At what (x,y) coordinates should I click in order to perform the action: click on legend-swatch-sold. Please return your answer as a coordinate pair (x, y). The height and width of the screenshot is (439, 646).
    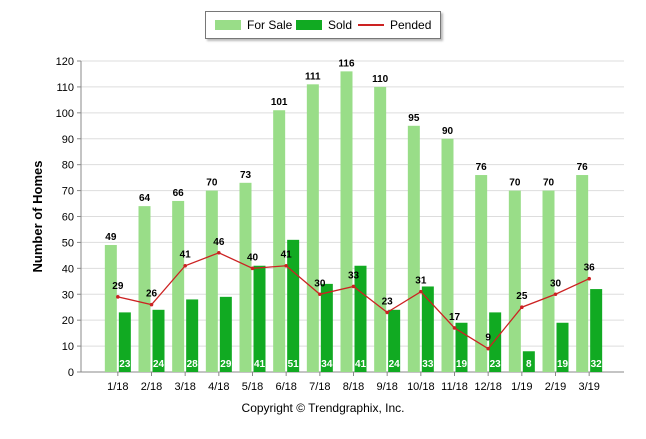
    Looking at the image, I should click on (309, 25).